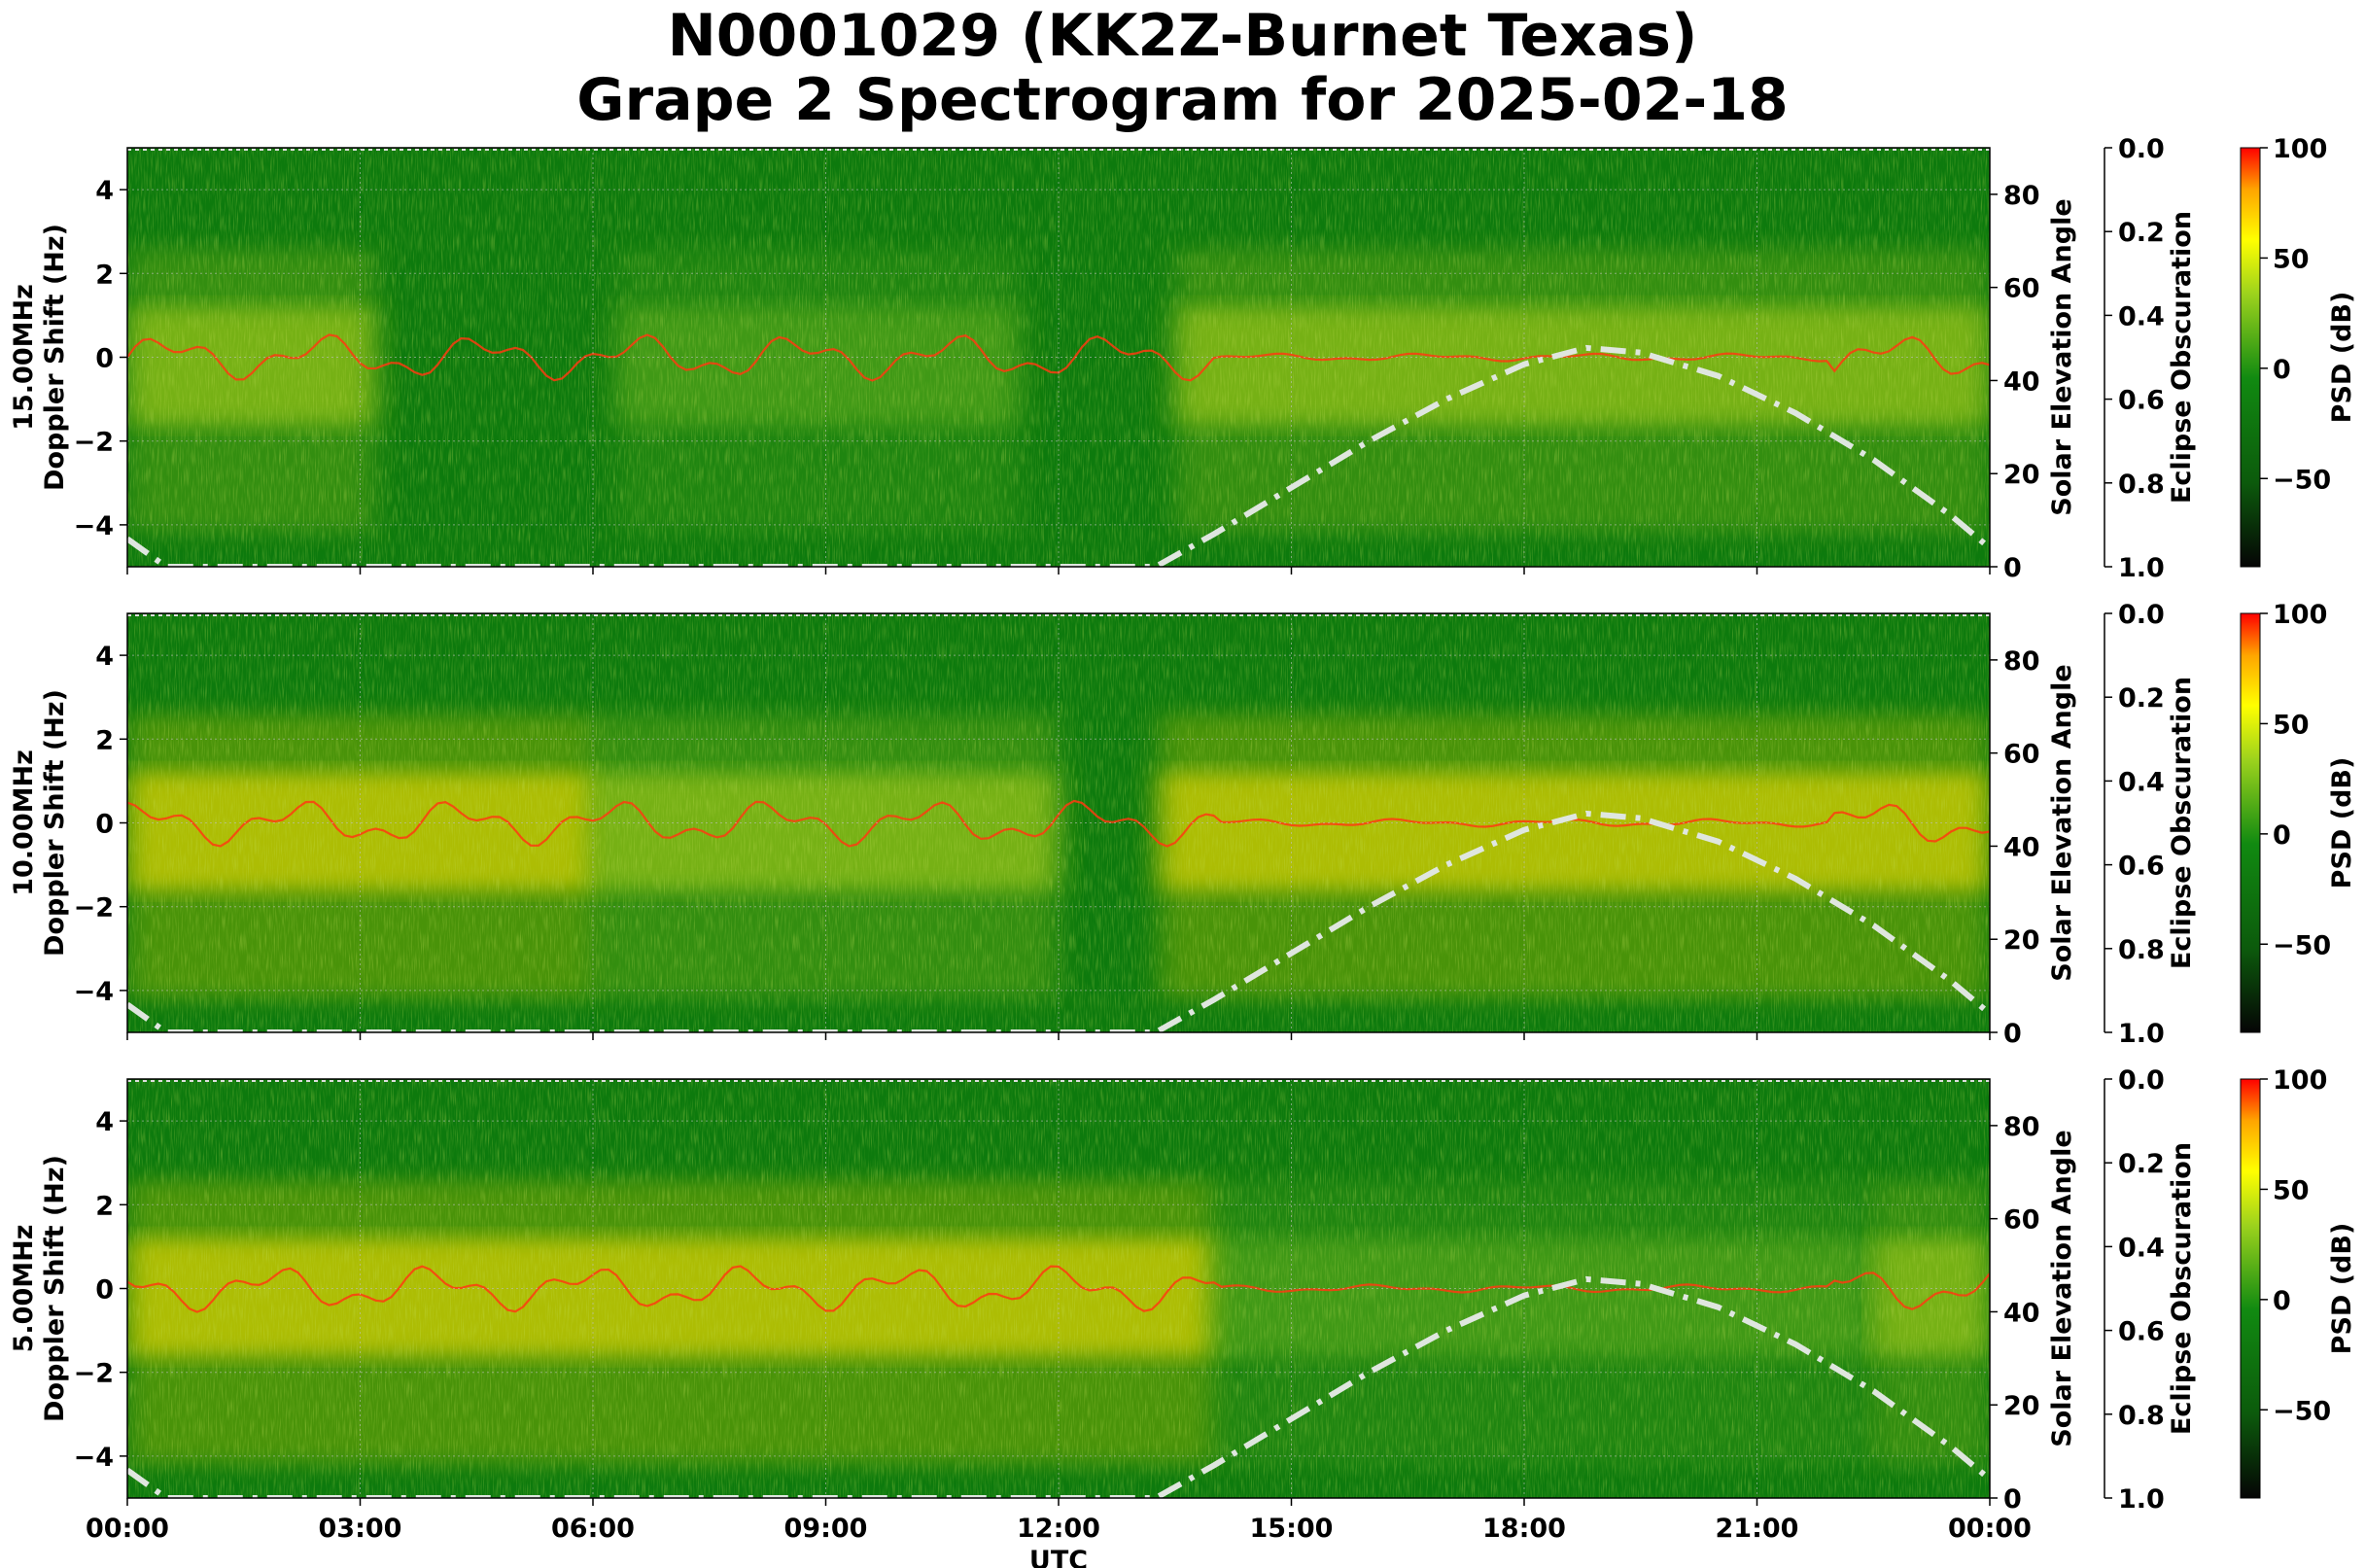  Describe the element at coordinates (24, 822) in the screenshot. I see `panel-frequency-label: 10.00MHz` at that location.